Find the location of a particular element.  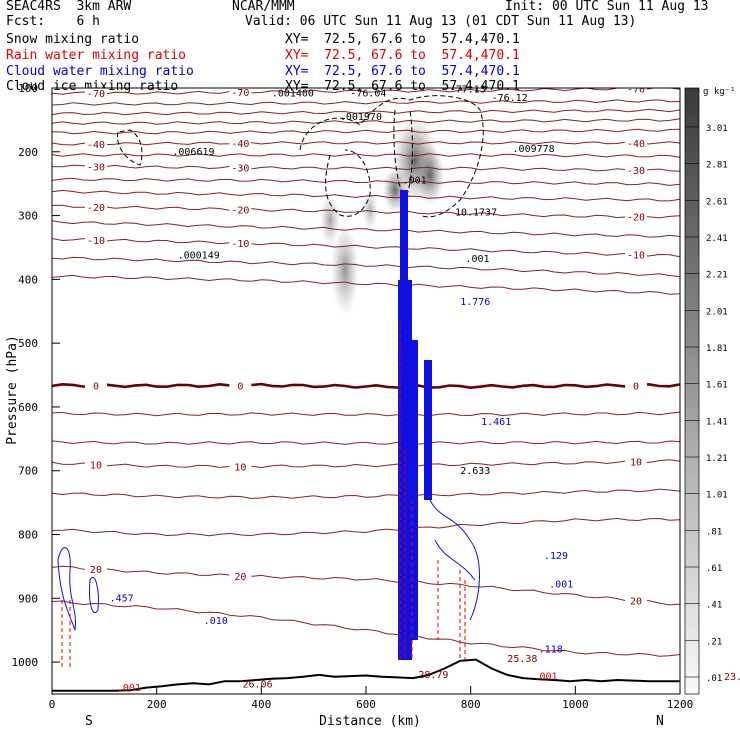

colorbar is located at coordinates (692, 391).